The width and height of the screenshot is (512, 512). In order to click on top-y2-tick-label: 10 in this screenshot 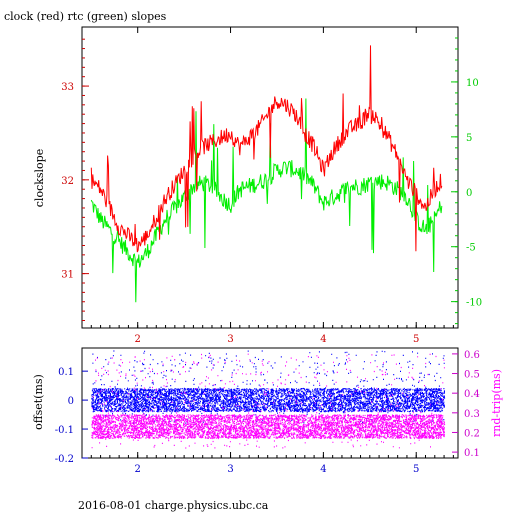, I will do `click(472, 83)`.